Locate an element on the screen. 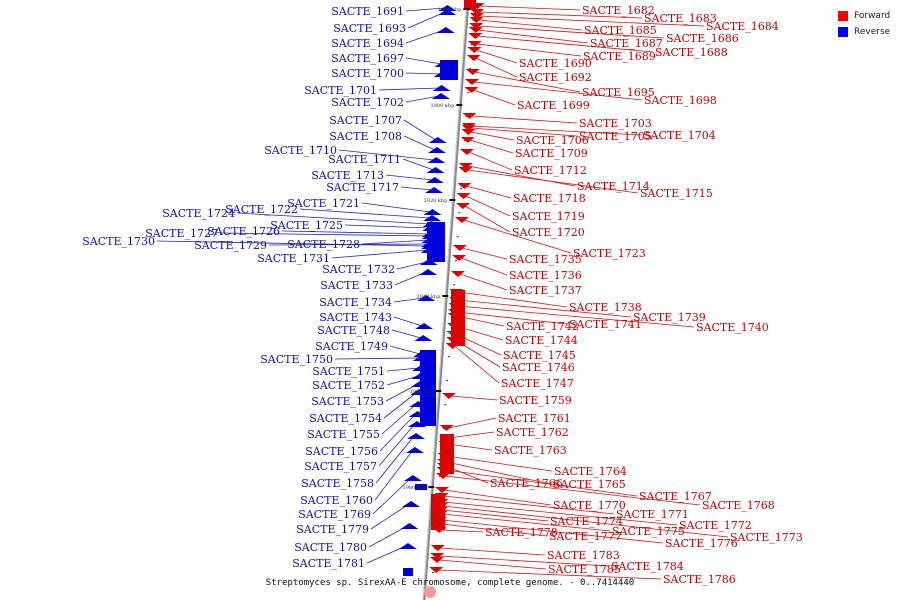 The width and height of the screenshot is (900, 600). reverse-gene-label-sacte_1728: SACTE_1728 is located at coordinates (323, 244).